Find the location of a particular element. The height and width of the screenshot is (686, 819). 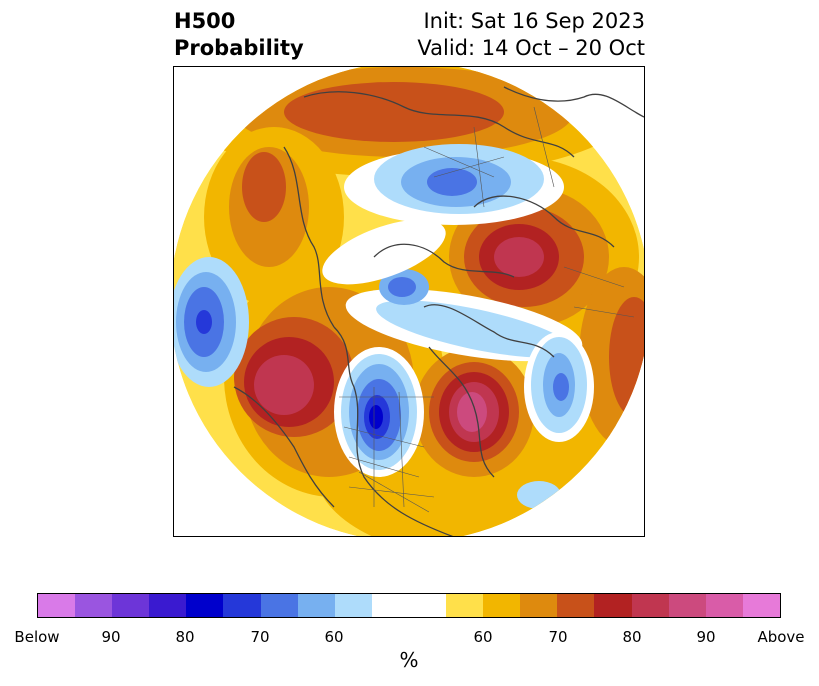

colorbar-tick-label: Below is located at coordinates (37, 637).